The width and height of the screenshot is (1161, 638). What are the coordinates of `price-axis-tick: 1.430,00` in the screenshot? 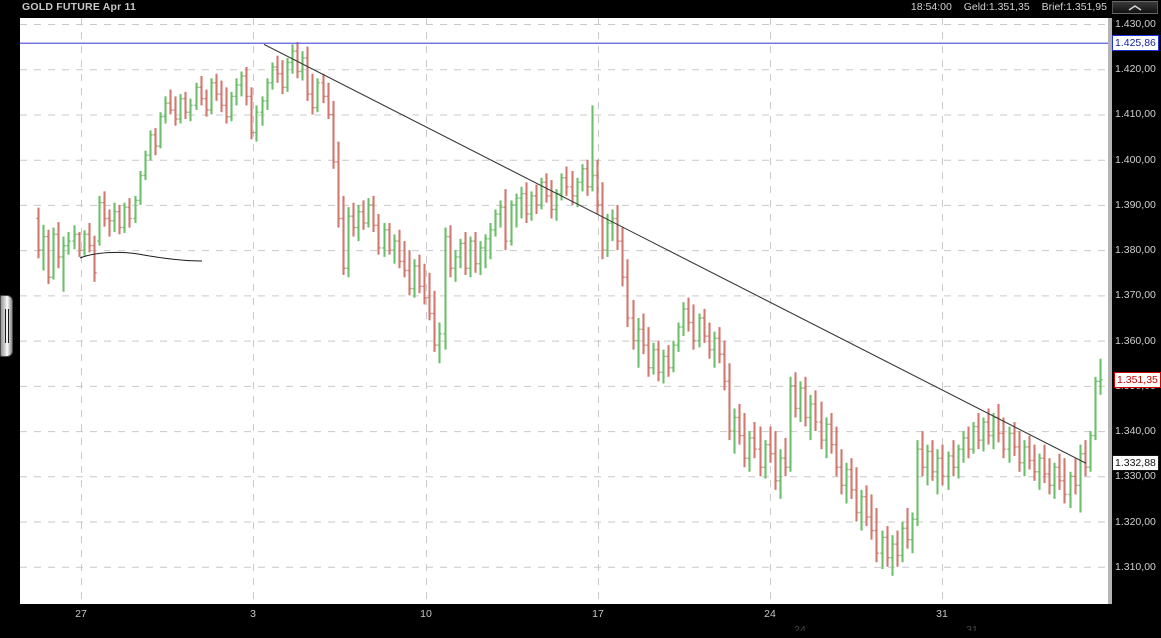 It's located at (1135, 24).